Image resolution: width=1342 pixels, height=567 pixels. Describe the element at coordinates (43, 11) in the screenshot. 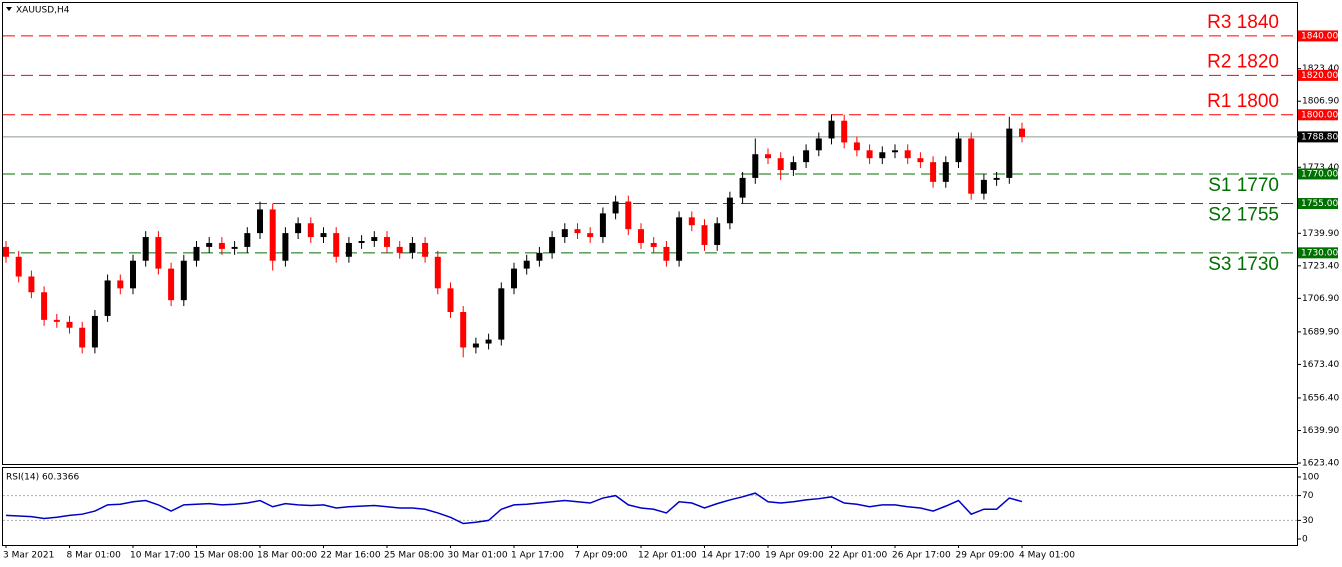

I see `chart-title: XAUUSD,H4` at that location.